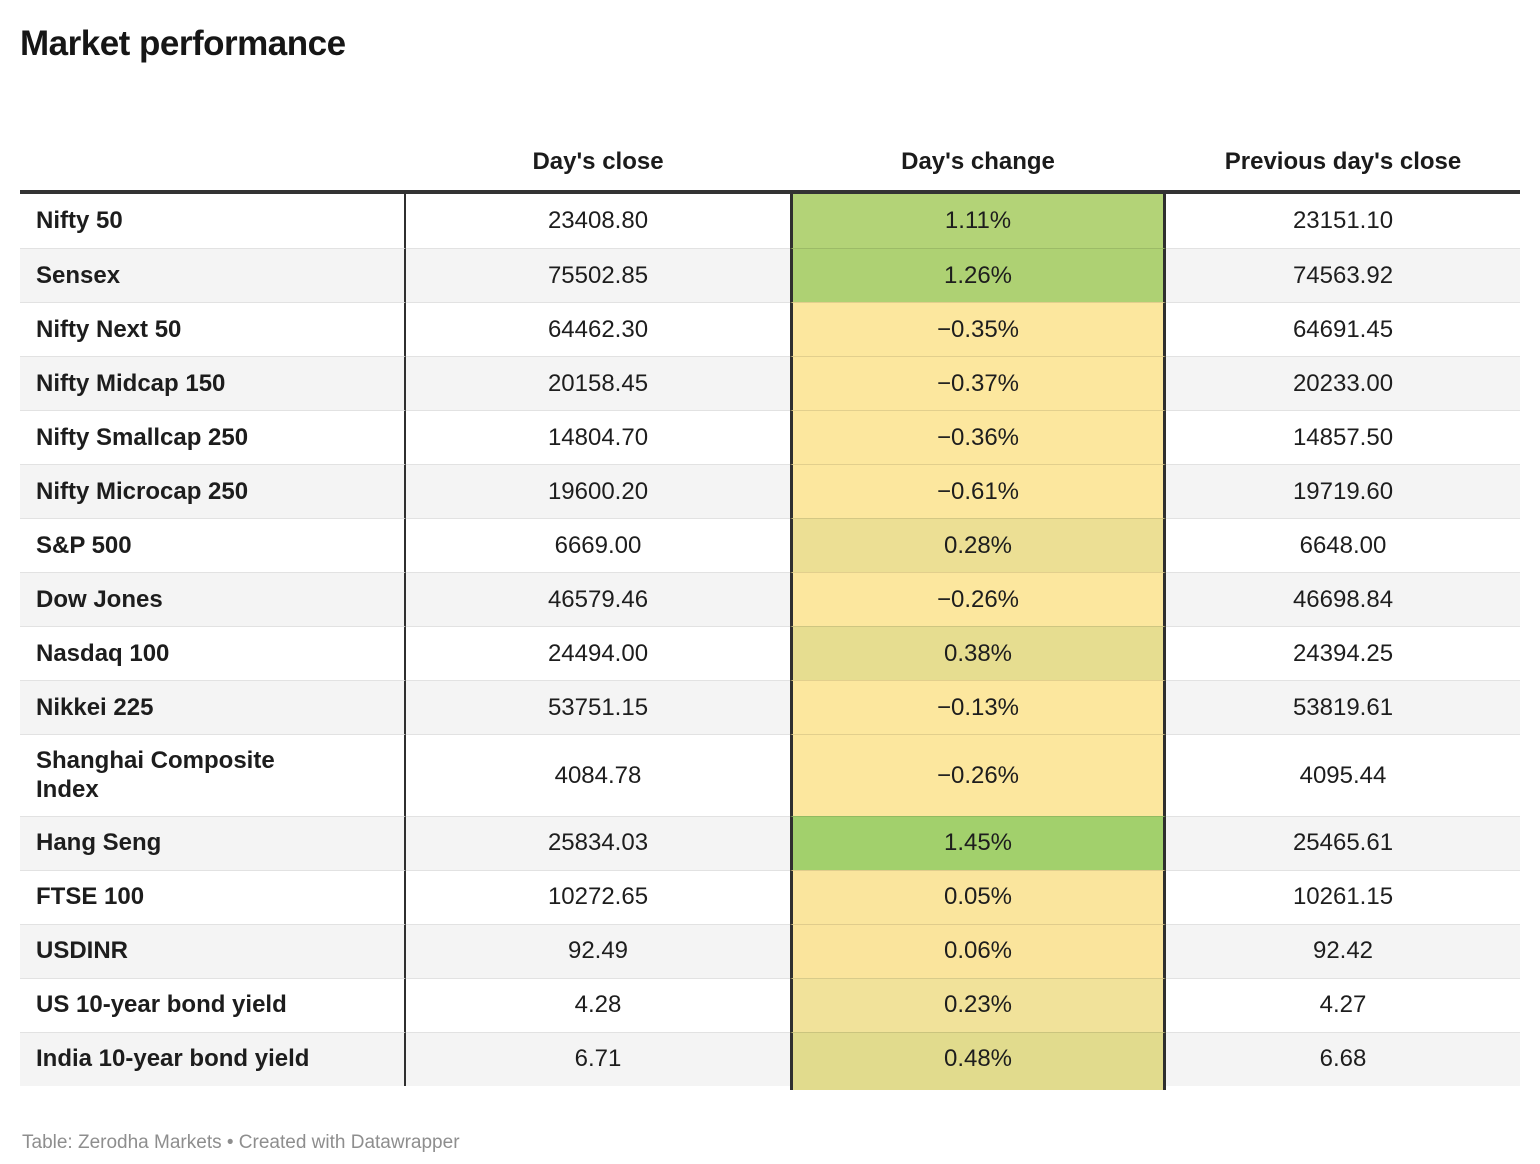  What do you see at coordinates (213, 275) in the screenshot?
I see `row-label: Sensex` at bounding box center [213, 275].